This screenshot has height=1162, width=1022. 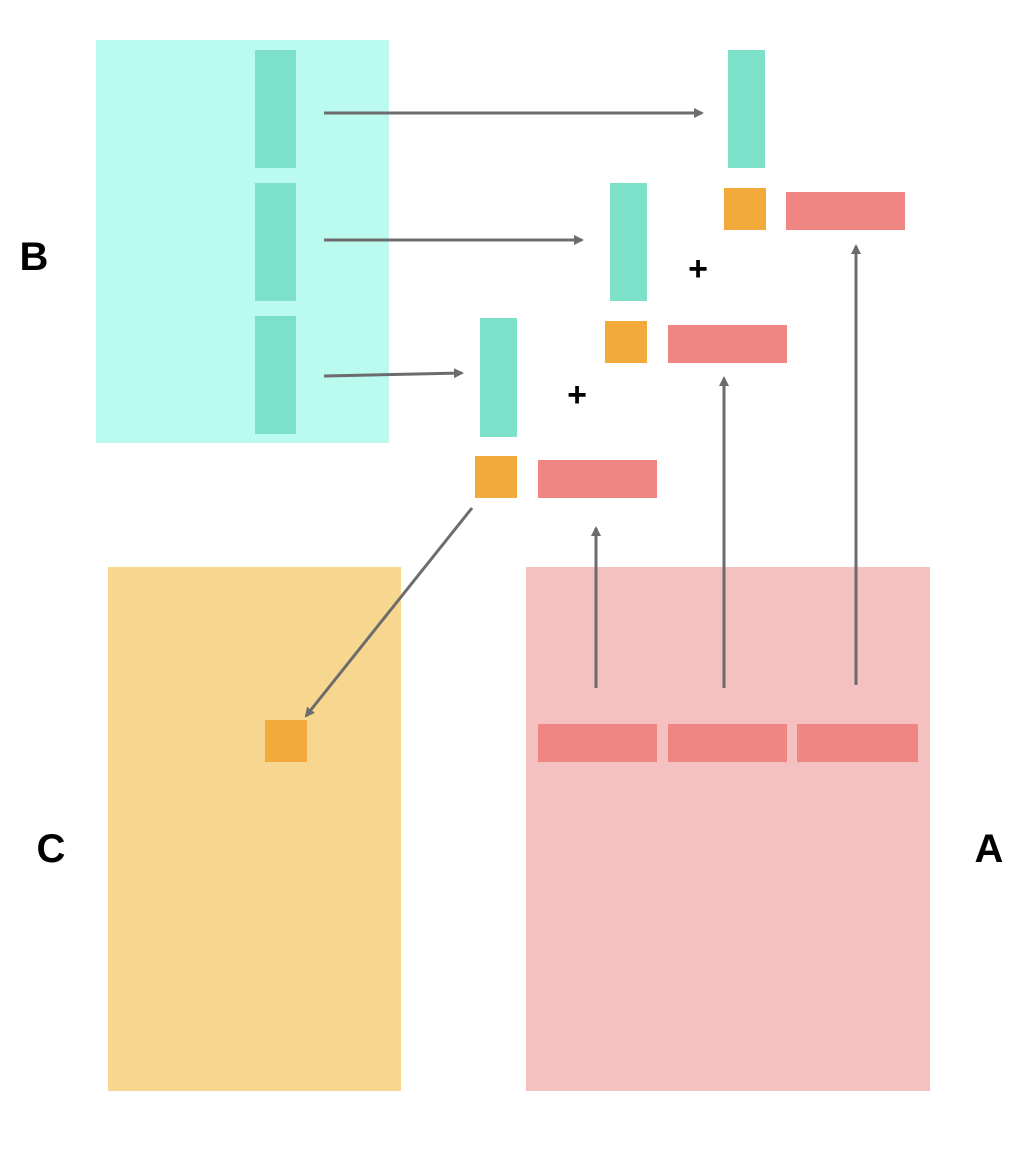 I want to click on matrix-c-background, so click(x=254, y=829).